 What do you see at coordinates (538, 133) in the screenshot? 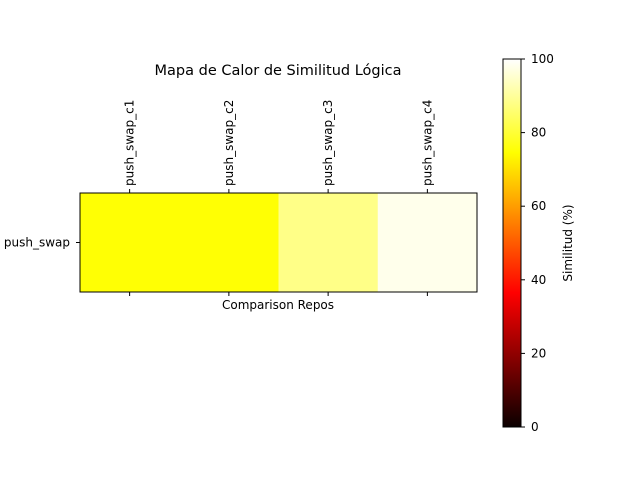
I see `colorbar-tick-label: 80` at bounding box center [538, 133].